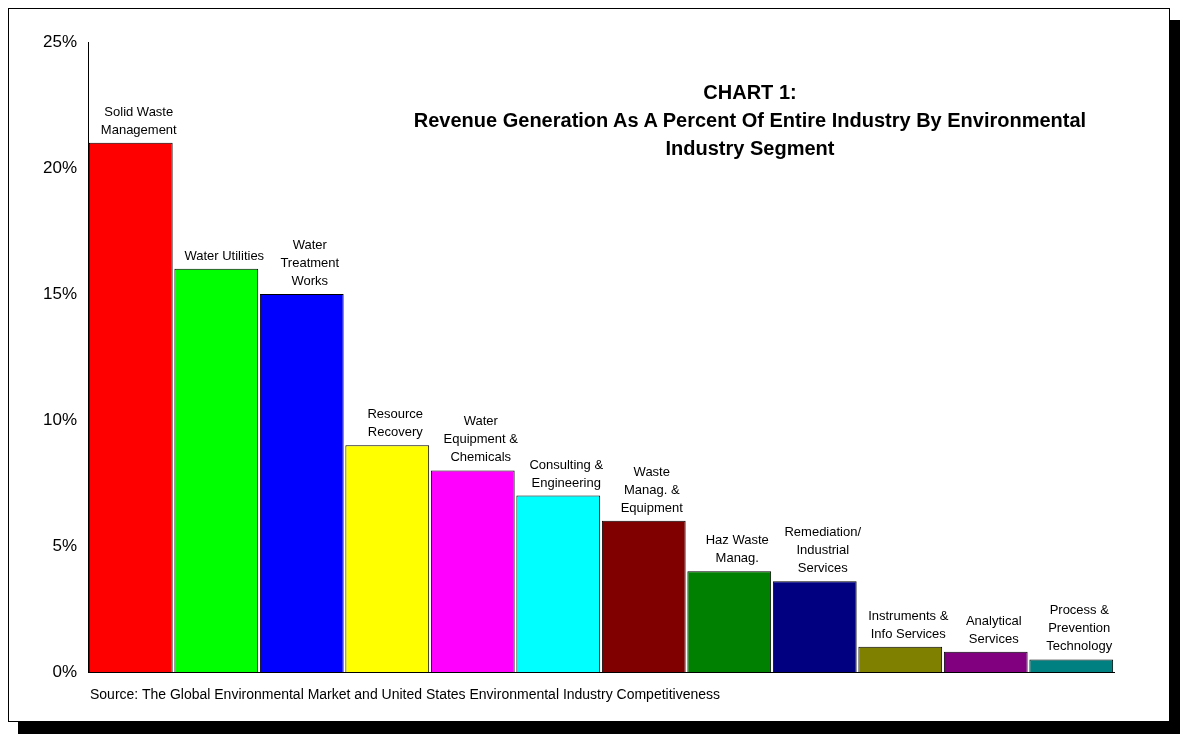 This screenshot has width=1189, height=744. I want to click on x-tick-label: Waste Manag. & Equipment, so click(652, 489).